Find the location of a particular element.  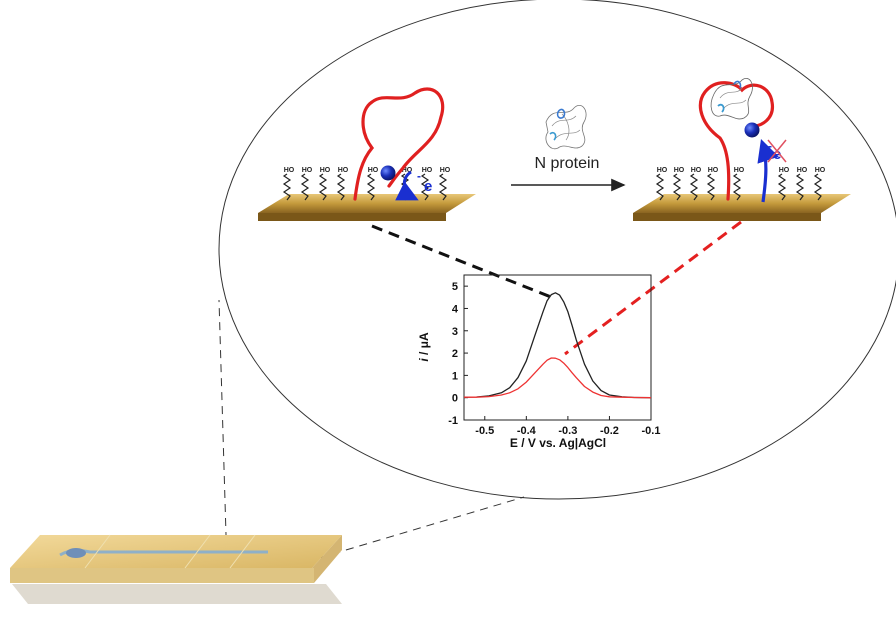

chart-x-tick-label: -0.2 is located at coordinates (609, 431).